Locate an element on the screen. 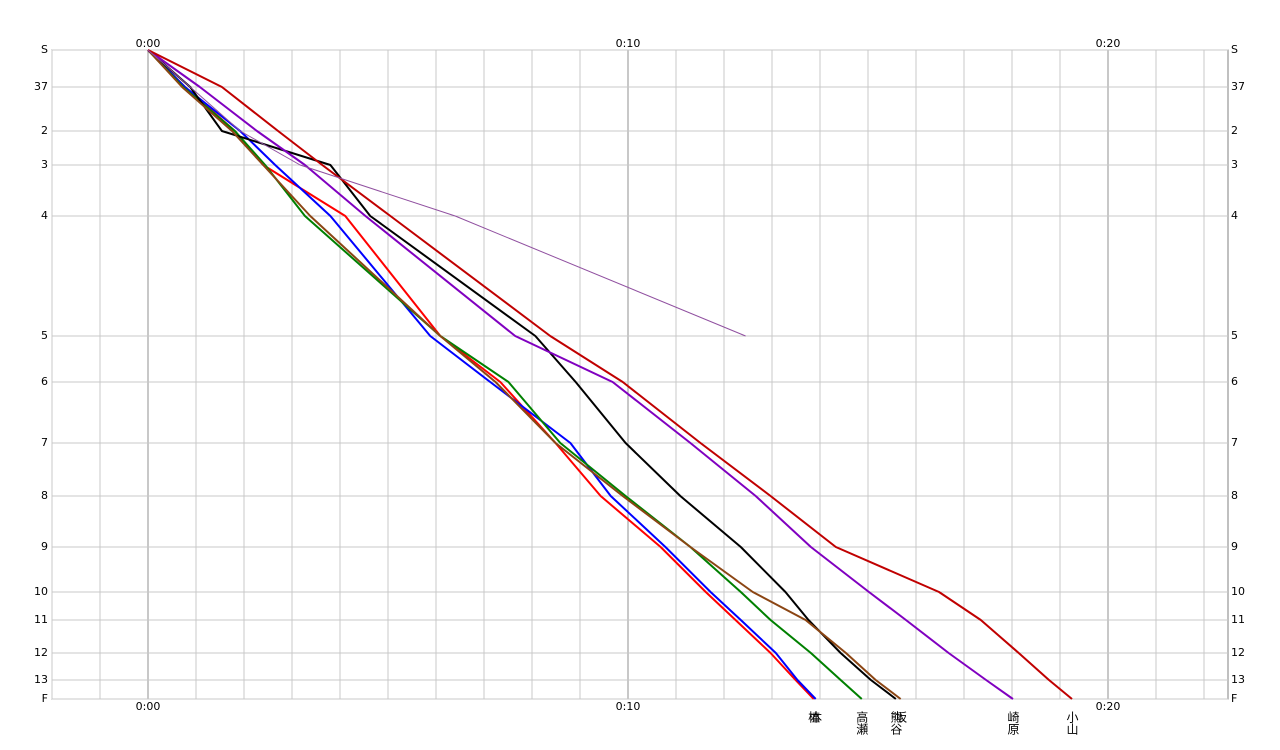 The image size is (1280, 750). runner-label: 熊谷 is located at coordinates (896, 723).